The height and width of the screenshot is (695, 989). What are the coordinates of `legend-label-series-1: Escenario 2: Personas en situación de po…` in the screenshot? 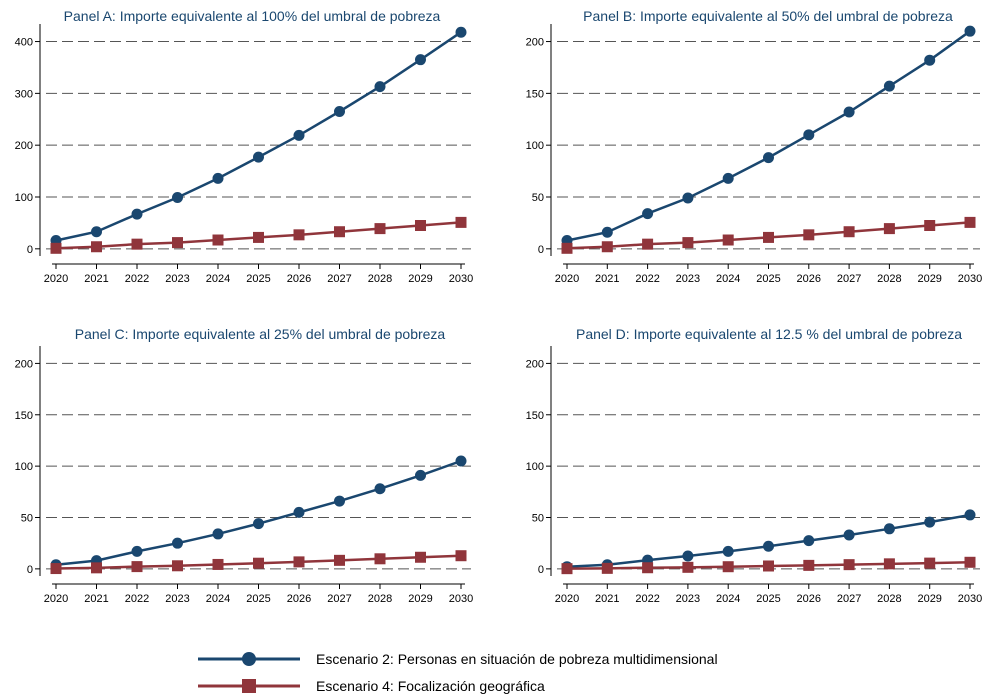 It's located at (517, 659).